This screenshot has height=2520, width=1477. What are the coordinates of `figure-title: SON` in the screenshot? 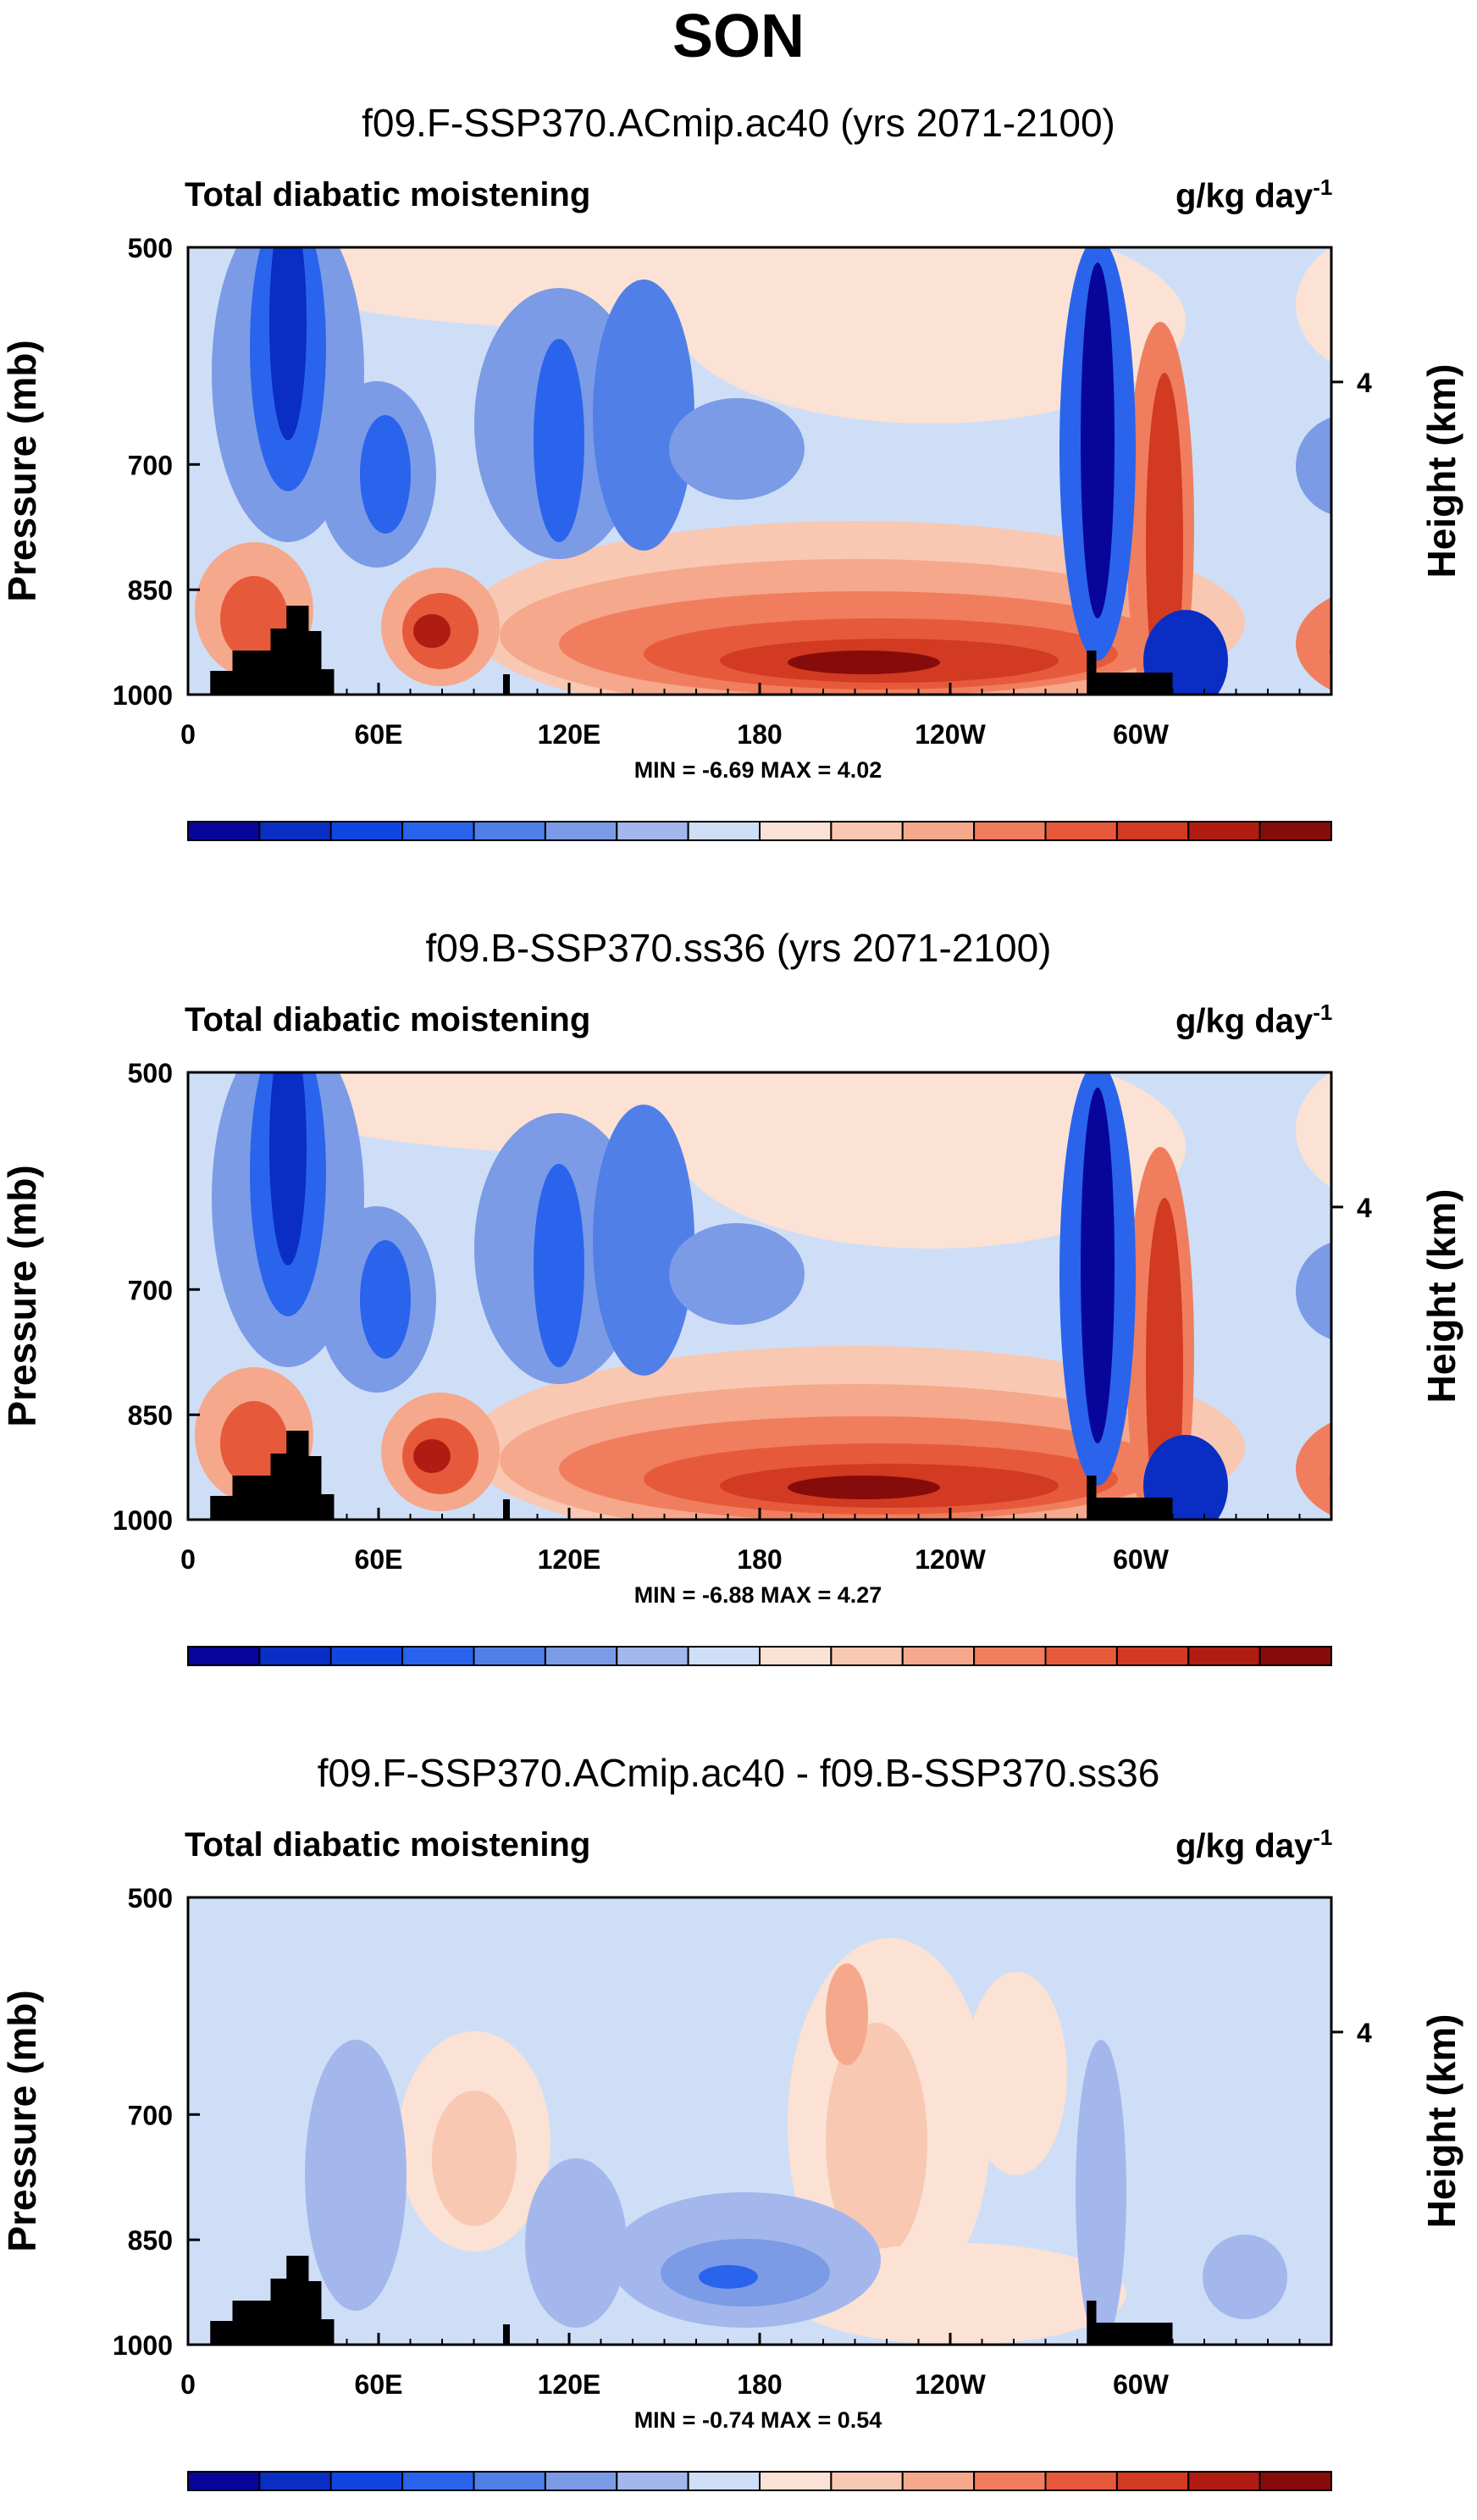 It's located at (739, 36).